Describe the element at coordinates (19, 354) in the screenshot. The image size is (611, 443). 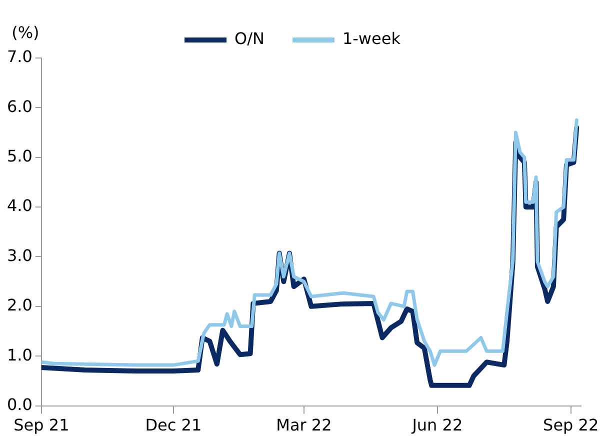
I see `y-tick-label: 1.0` at that location.